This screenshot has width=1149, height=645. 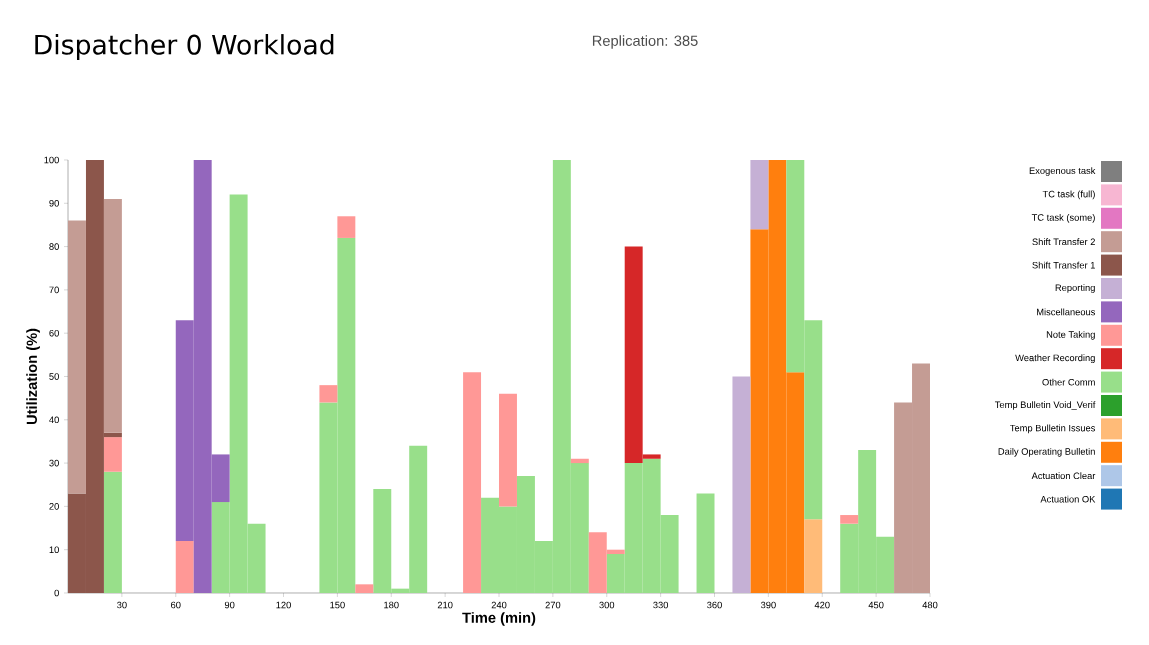 I want to click on legend-label: Note Taking, so click(x=1070, y=335).